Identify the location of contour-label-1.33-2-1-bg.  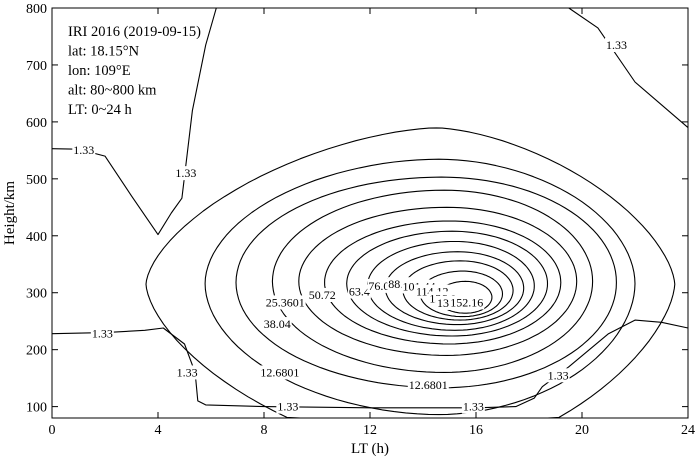
(187, 372).